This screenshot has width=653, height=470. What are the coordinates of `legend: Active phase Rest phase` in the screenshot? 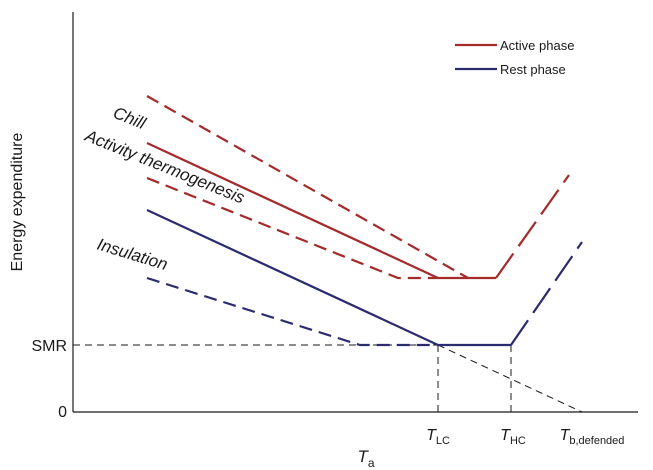 It's located at (514, 57).